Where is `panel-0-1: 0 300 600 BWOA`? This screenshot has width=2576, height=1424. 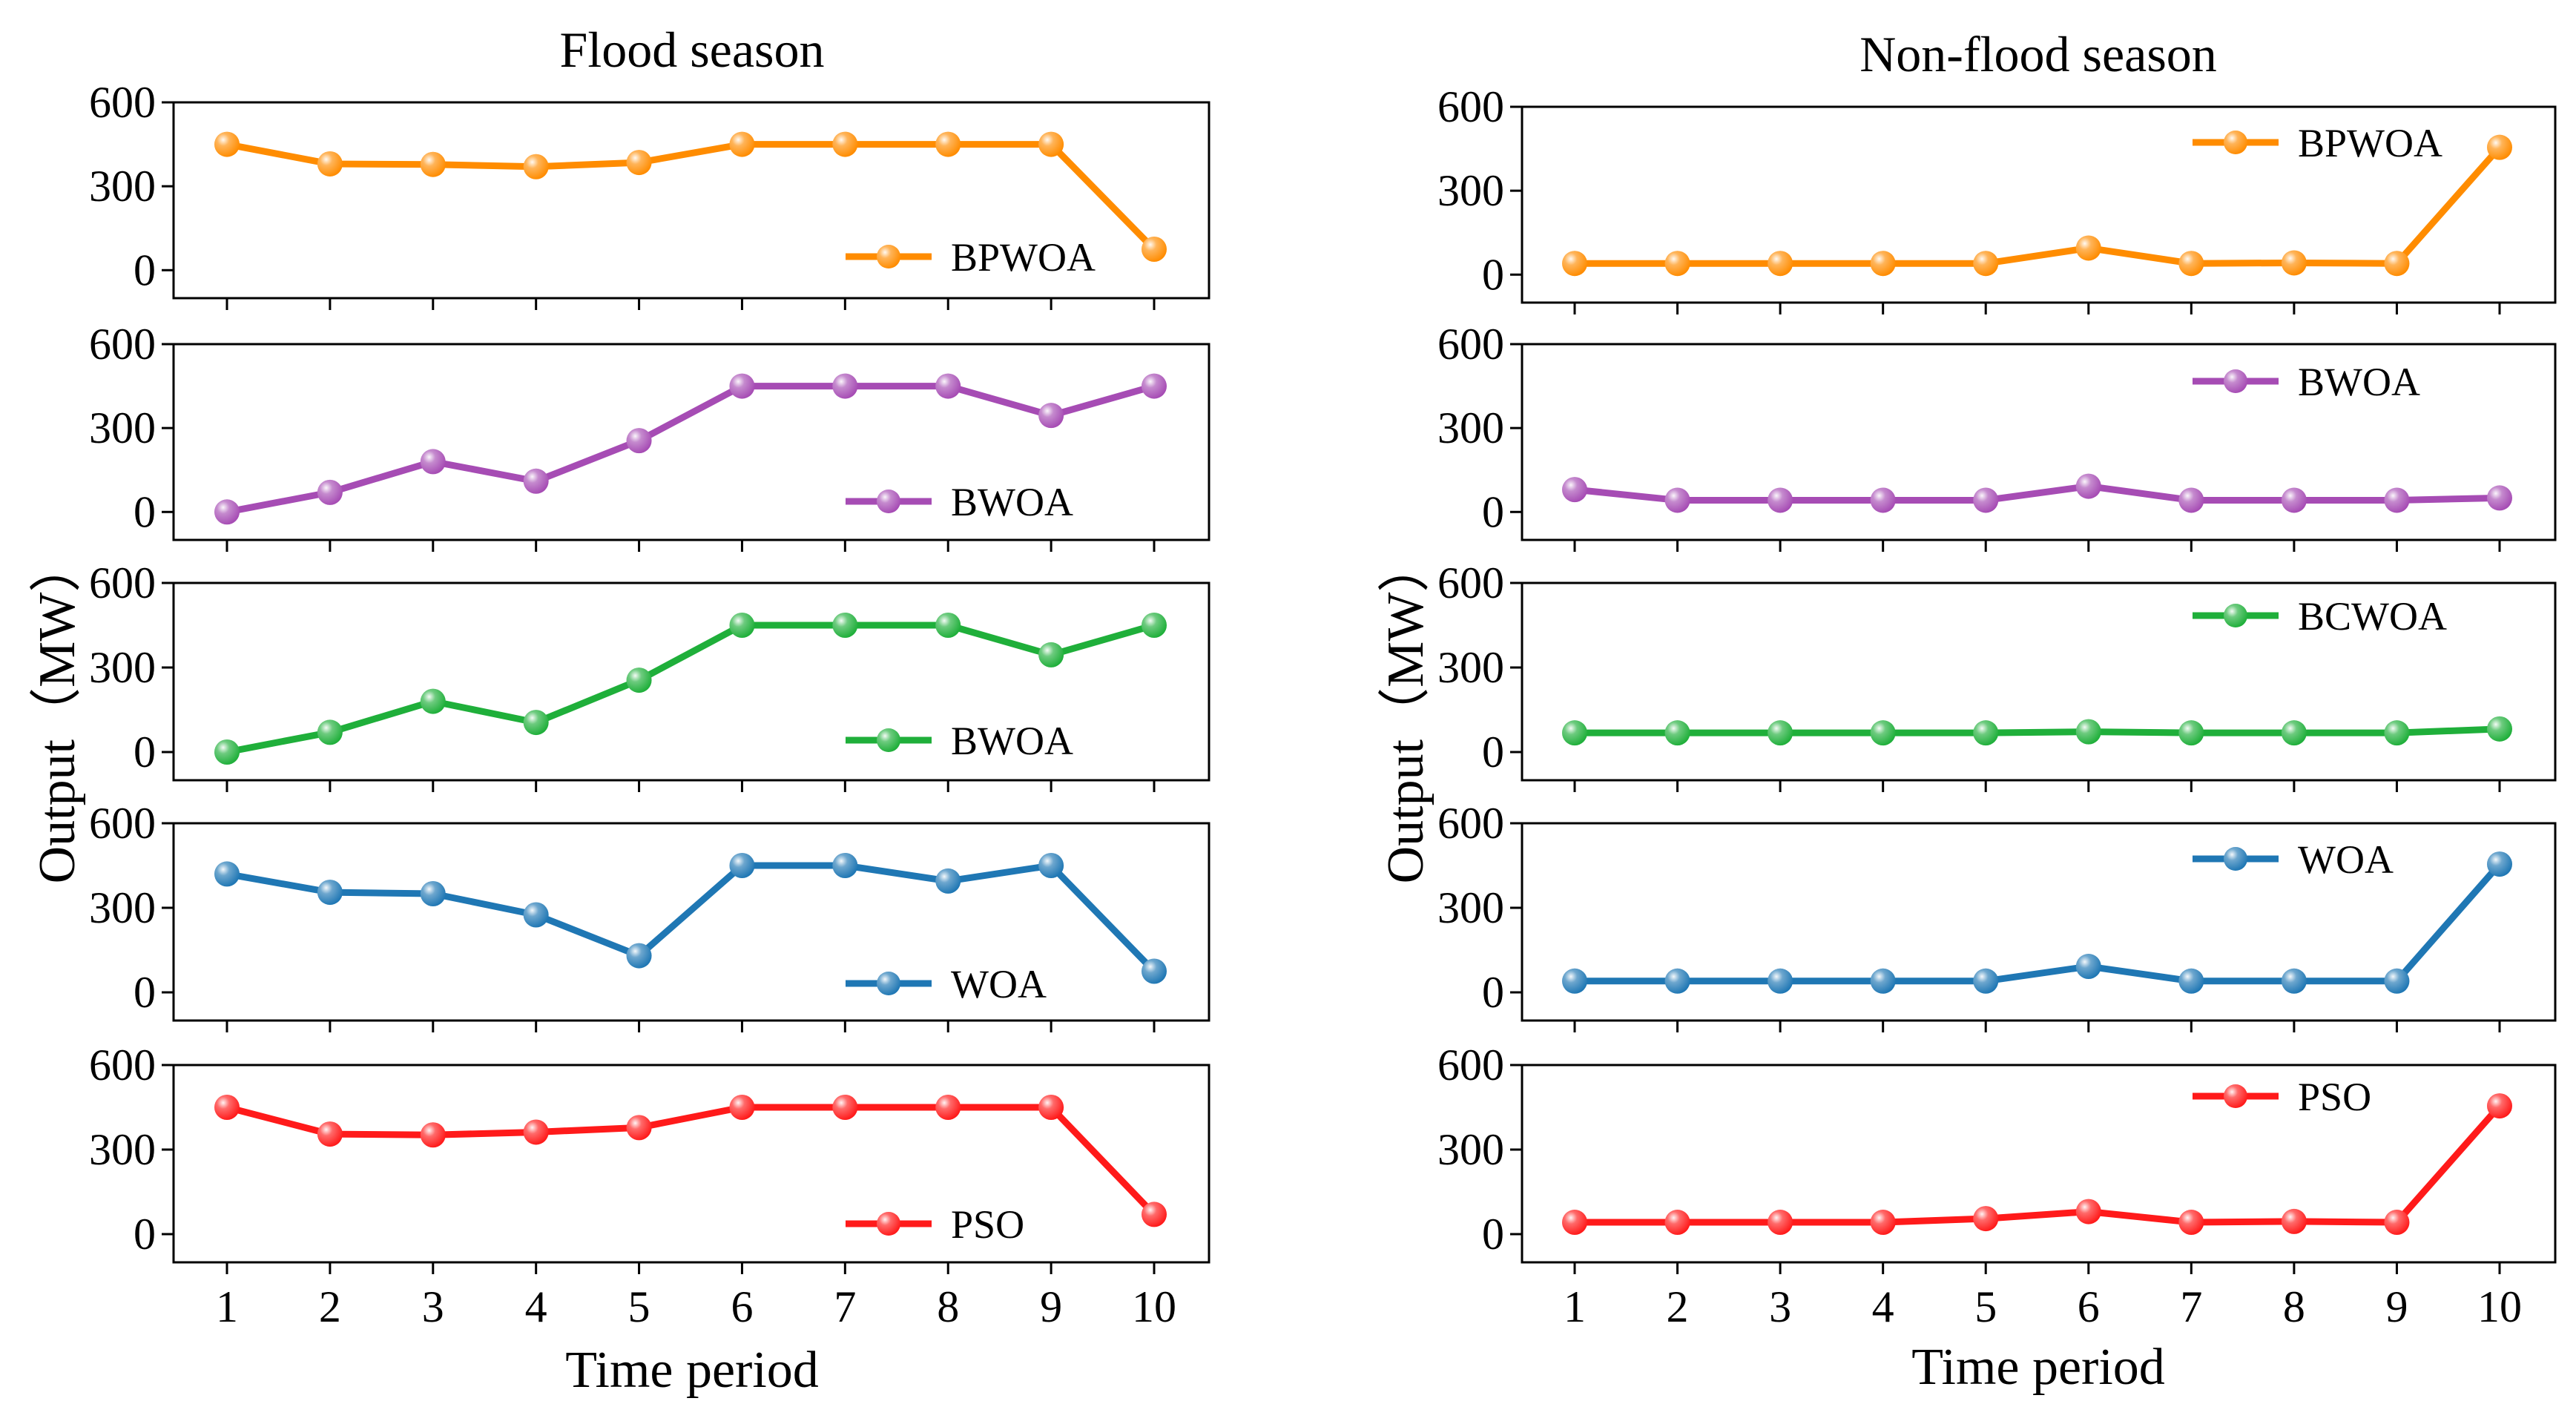
panel-0-1: 0 300 600 BWOA is located at coordinates (650, 436).